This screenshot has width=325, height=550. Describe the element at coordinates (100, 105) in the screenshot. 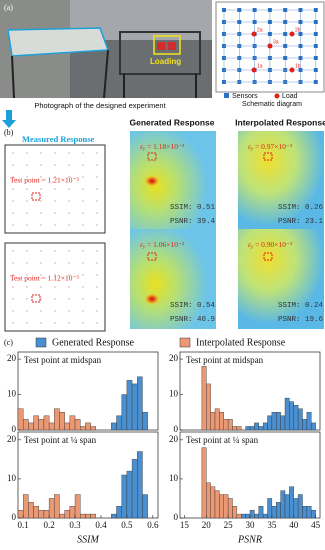

I see `caption: Photograph of the designed experiment` at that location.